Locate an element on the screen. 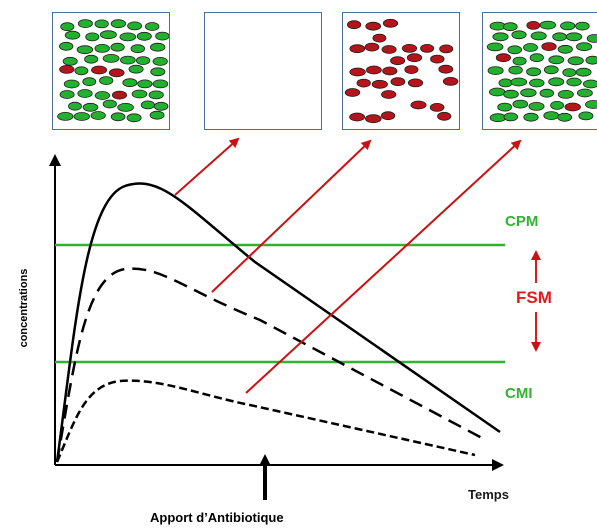 The image size is (597, 530). cmi-label: CMI is located at coordinates (519, 393).